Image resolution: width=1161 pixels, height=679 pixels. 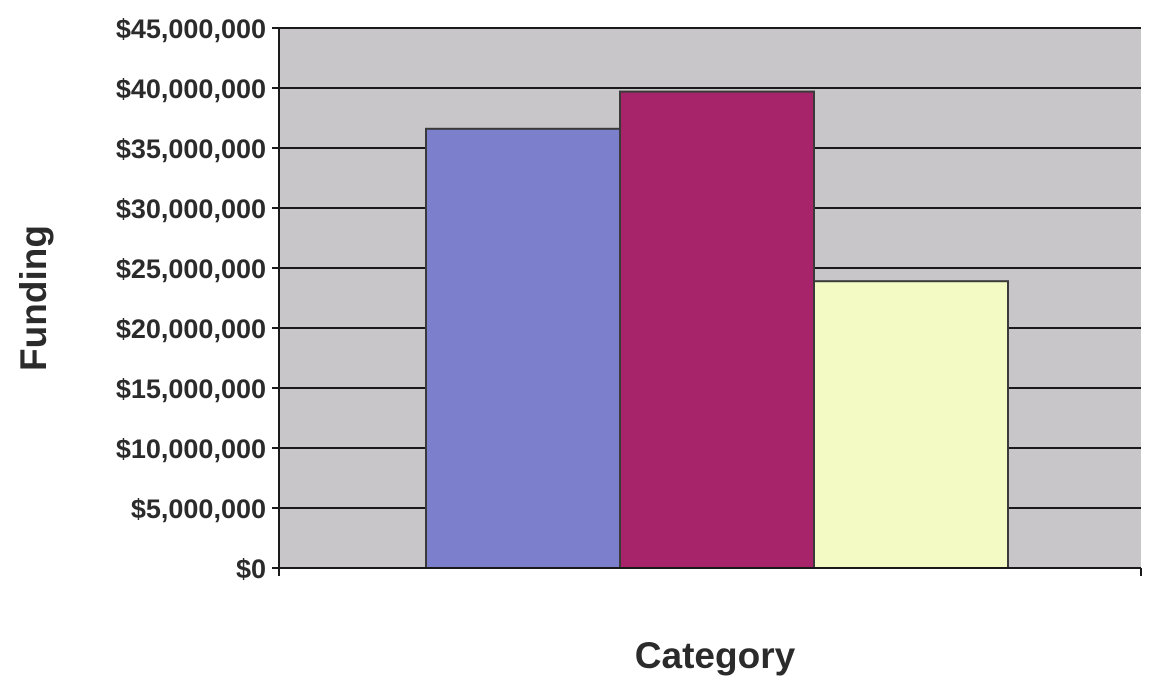 What do you see at coordinates (191, 269) in the screenshot?
I see `y-tick-label: $25,000,000` at bounding box center [191, 269].